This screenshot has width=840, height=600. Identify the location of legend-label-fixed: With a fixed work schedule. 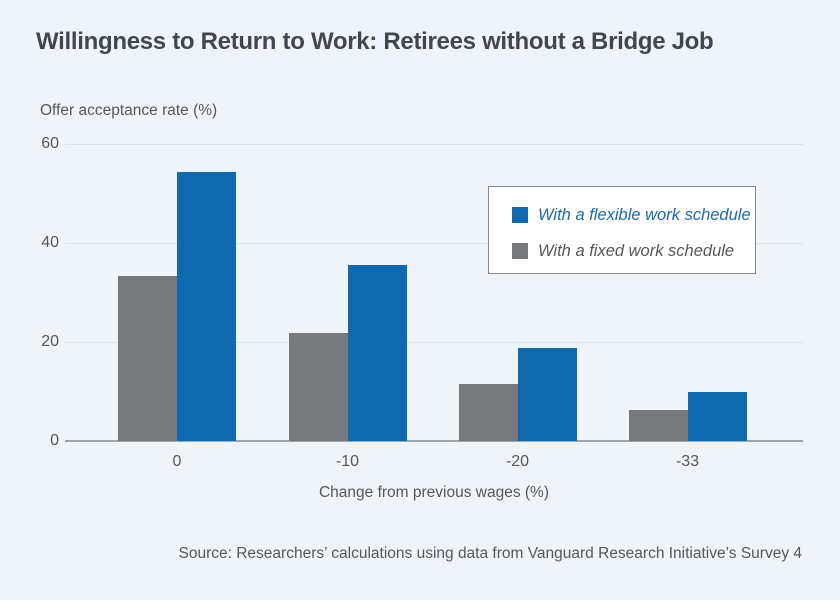
(636, 251).